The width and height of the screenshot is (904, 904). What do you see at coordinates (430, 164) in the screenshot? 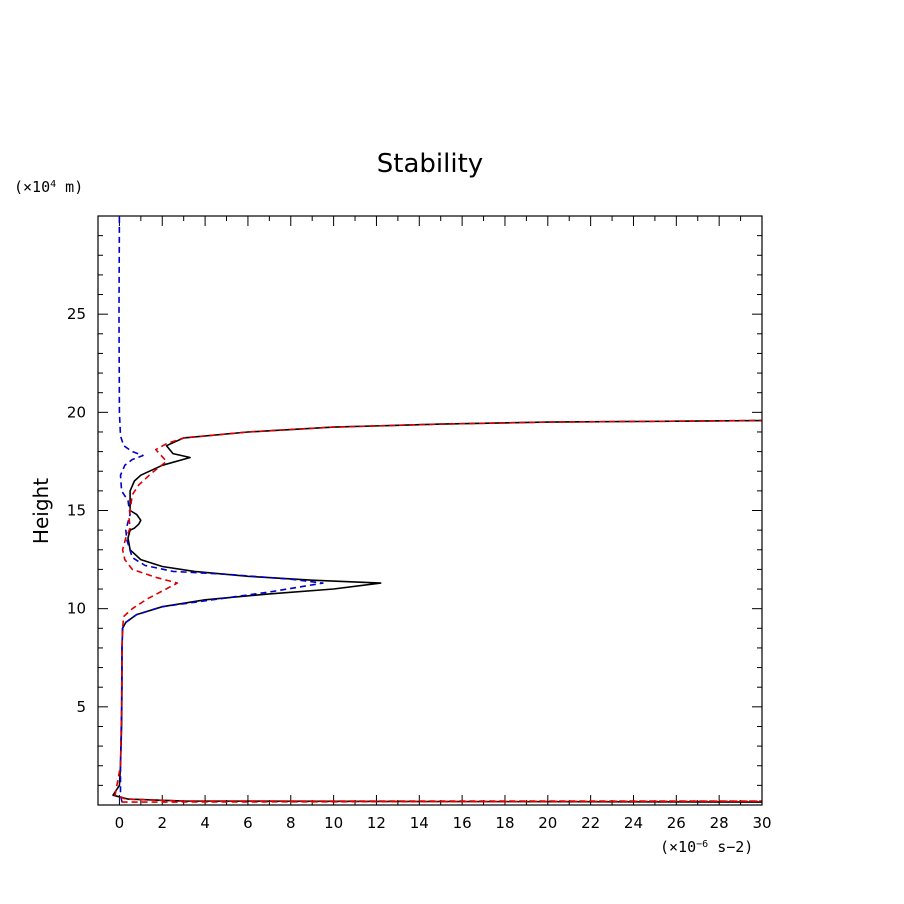
I see `chart-title: Stability` at bounding box center [430, 164].